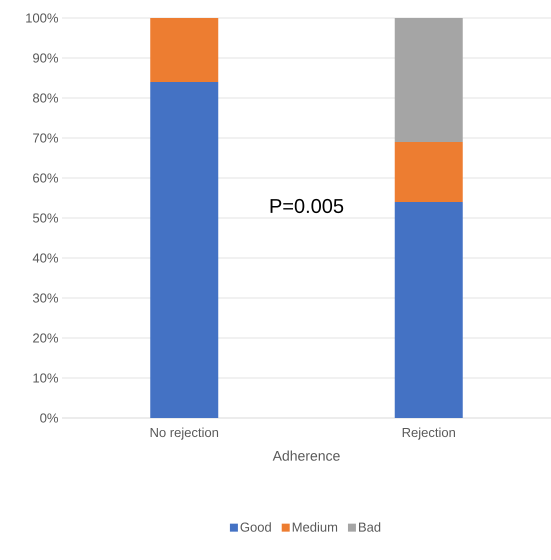  I want to click on y-tick-label: 30%, so click(45, 298).